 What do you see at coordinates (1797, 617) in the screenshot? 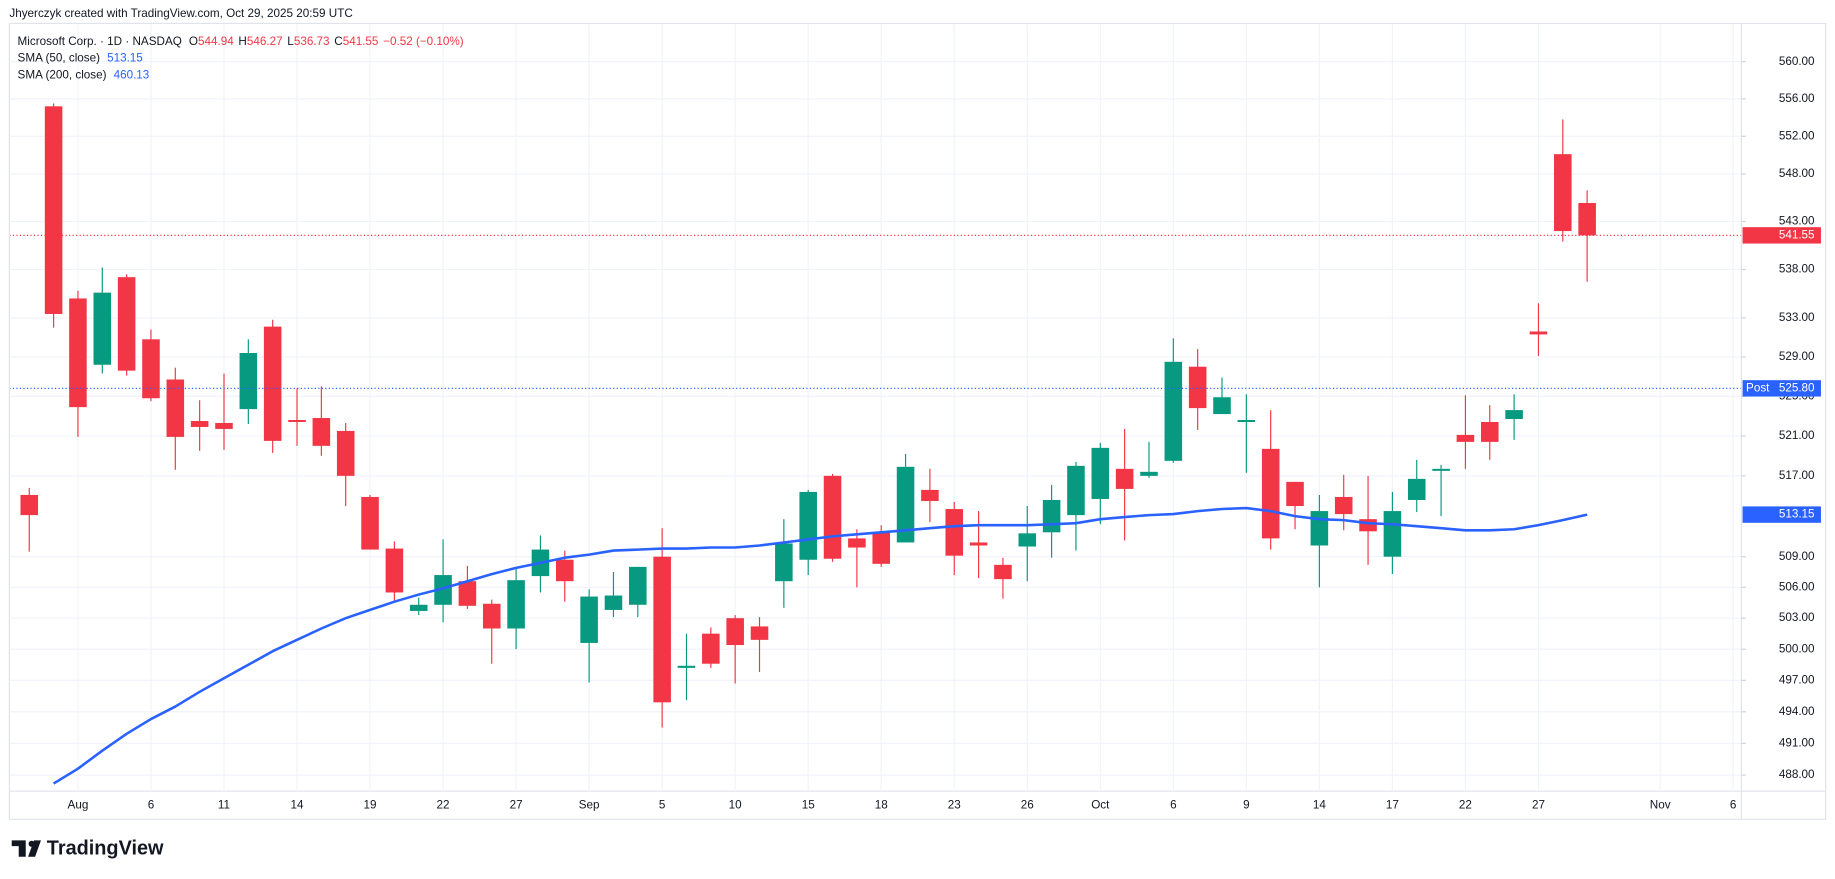
I see `y-tick-label: 503.00` at bounding box center [1797, 617].